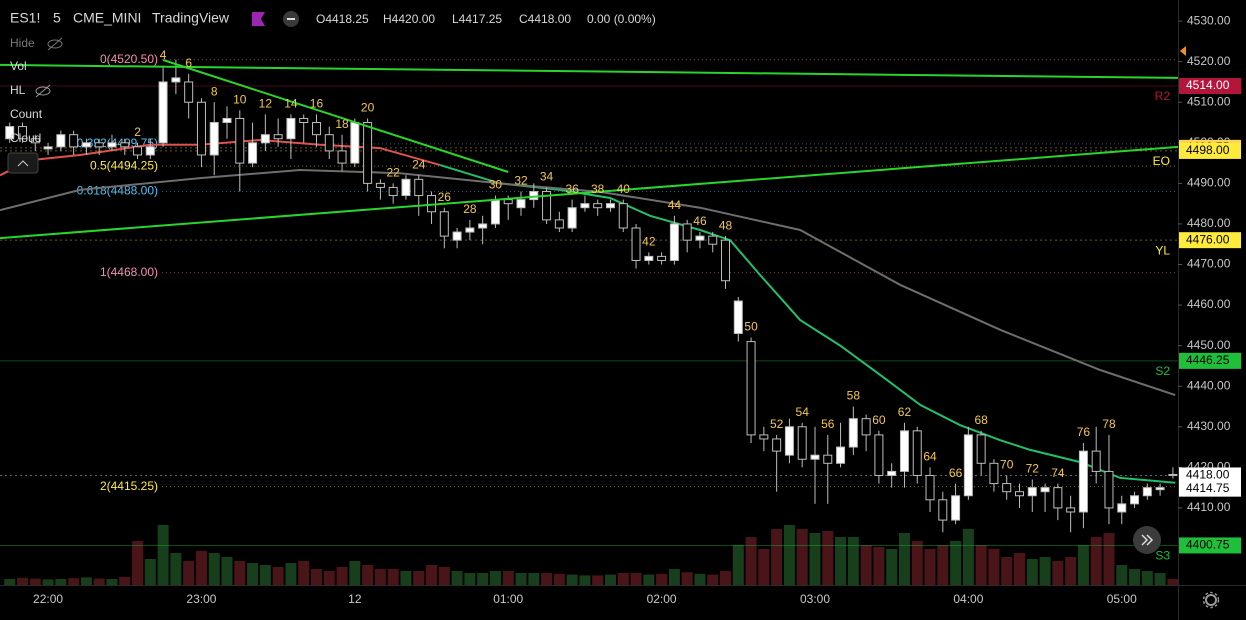 This screenshot has height=620, width=1246. What do you see at coordinates (1208, 475) in the screenshot?
I see `price-label: 4418.00` at bounding box center [1208, 475].